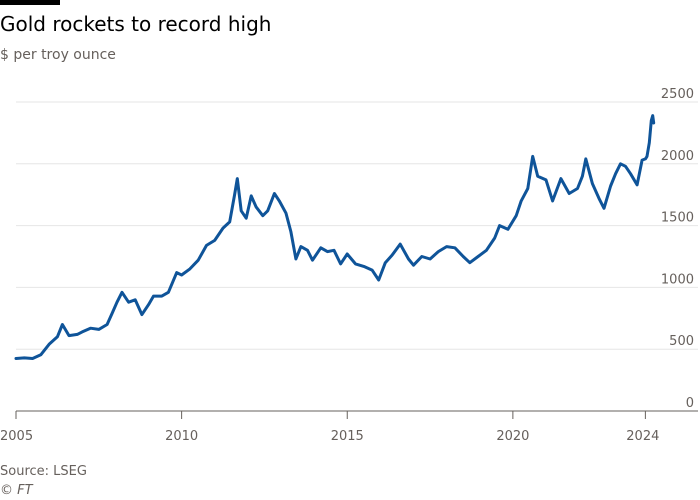  What do you see at coordinates (642, 436) in the screenshot?
I see `x-tick-label: 2024` at bounding box center [642, 436].